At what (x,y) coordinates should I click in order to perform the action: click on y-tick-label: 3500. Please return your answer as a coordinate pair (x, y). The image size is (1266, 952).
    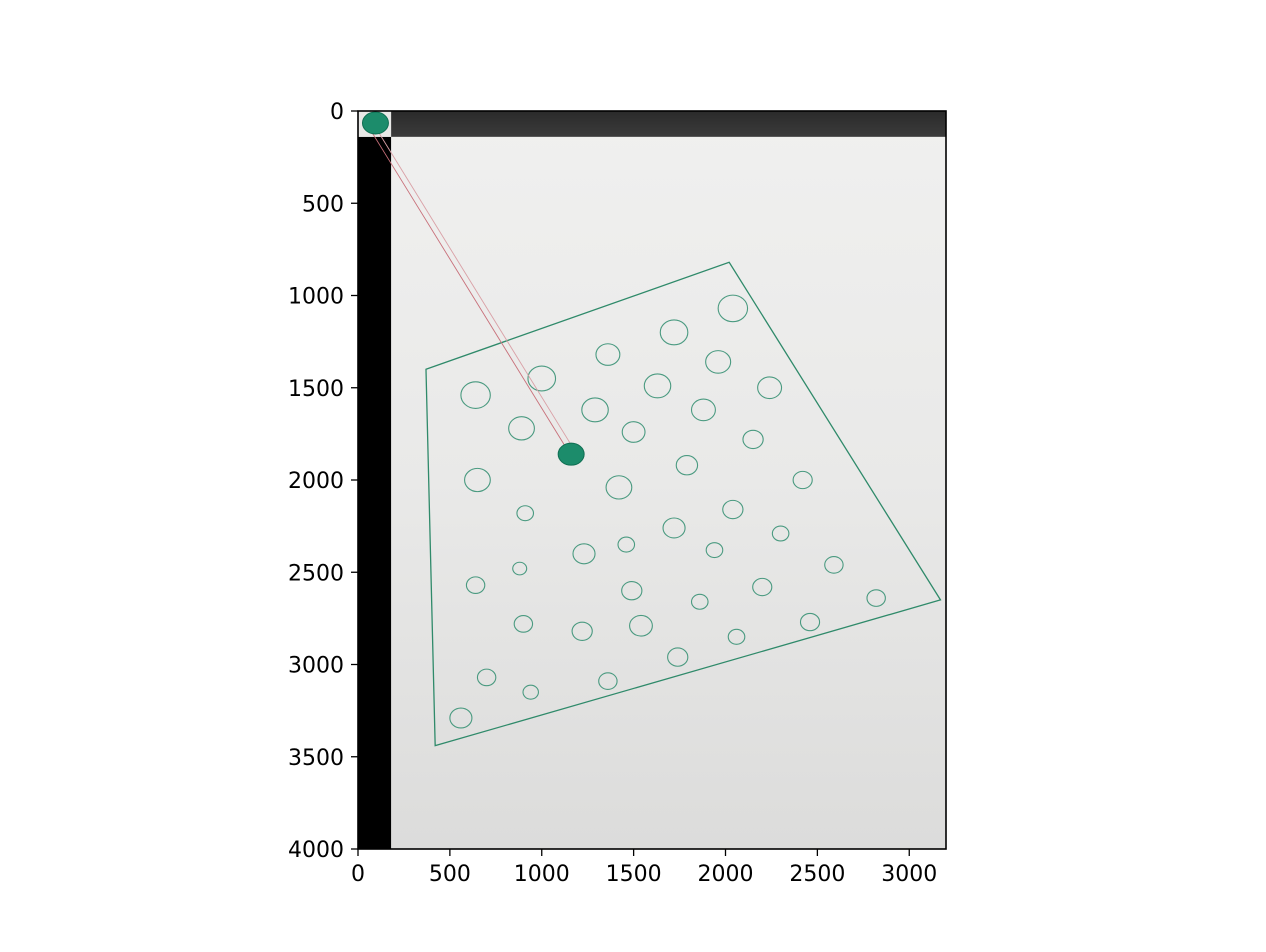
    Looking at the image, I should click on (316, 758).